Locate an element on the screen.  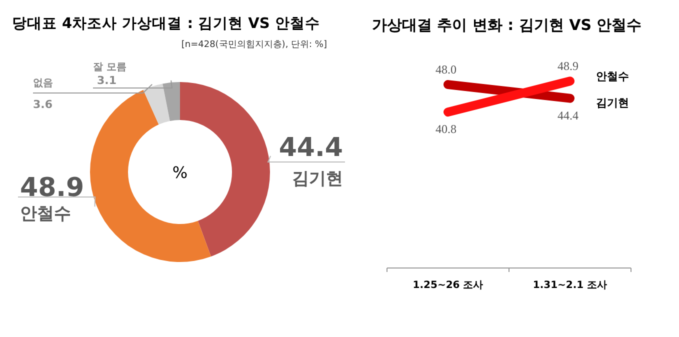
chart-subtitle: [n=428(국민의힘지지층), 단위: %] is located at coordinates (254, 45).